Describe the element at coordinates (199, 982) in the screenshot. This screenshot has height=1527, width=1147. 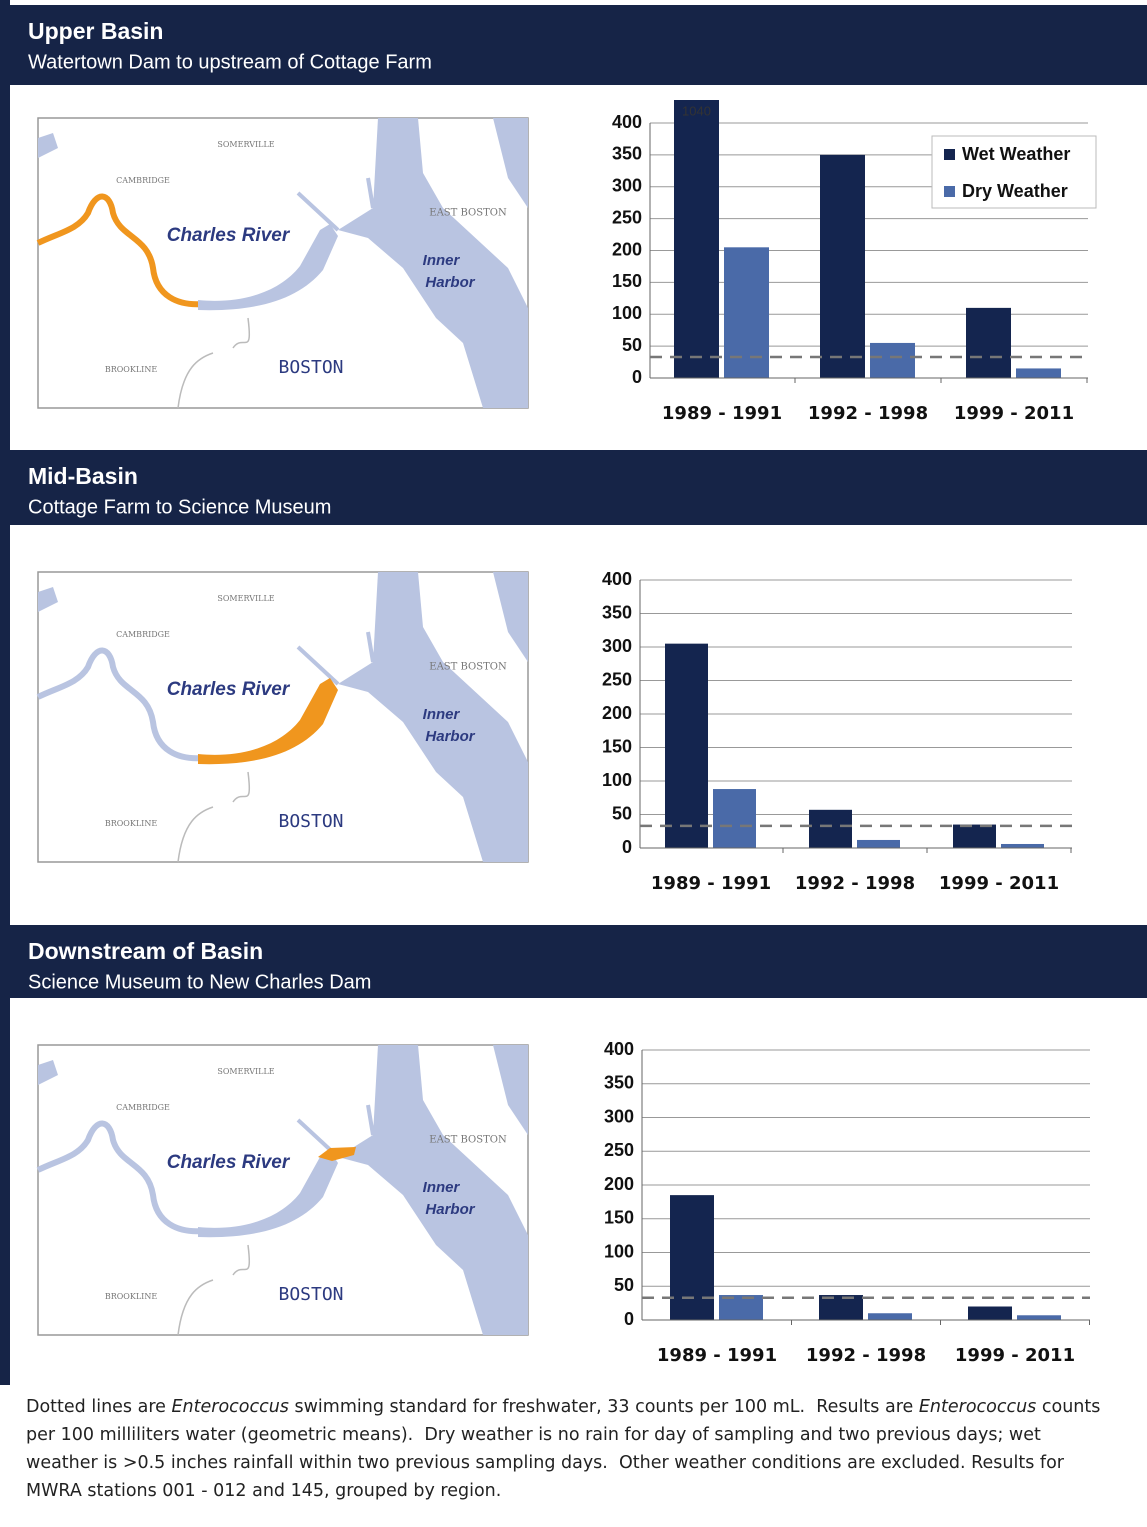
I see `section-subtitle: Science Museum to New Charles Dam` at that location.